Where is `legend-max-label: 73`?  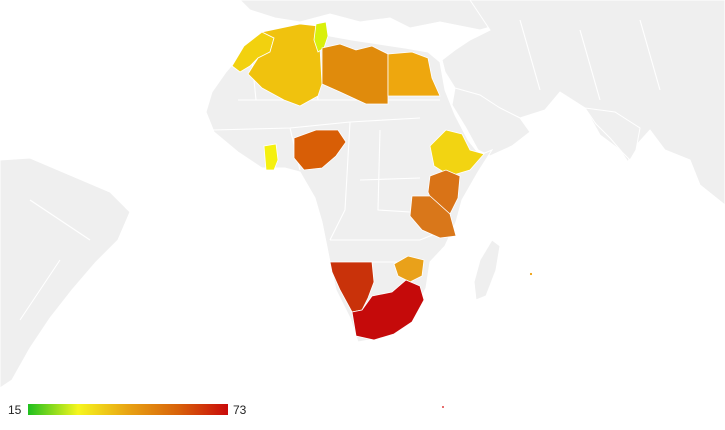 legend-max-label: 73 is located at coordinates (240, 410).